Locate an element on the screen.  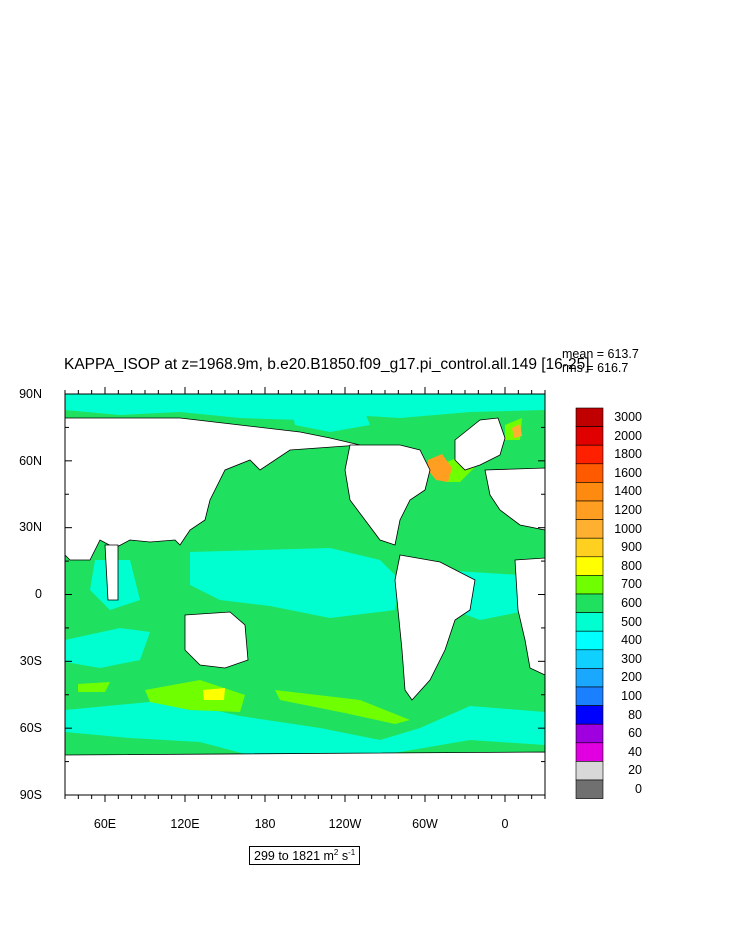
colorbar-label: 0 is located at coordinates (638, 789).